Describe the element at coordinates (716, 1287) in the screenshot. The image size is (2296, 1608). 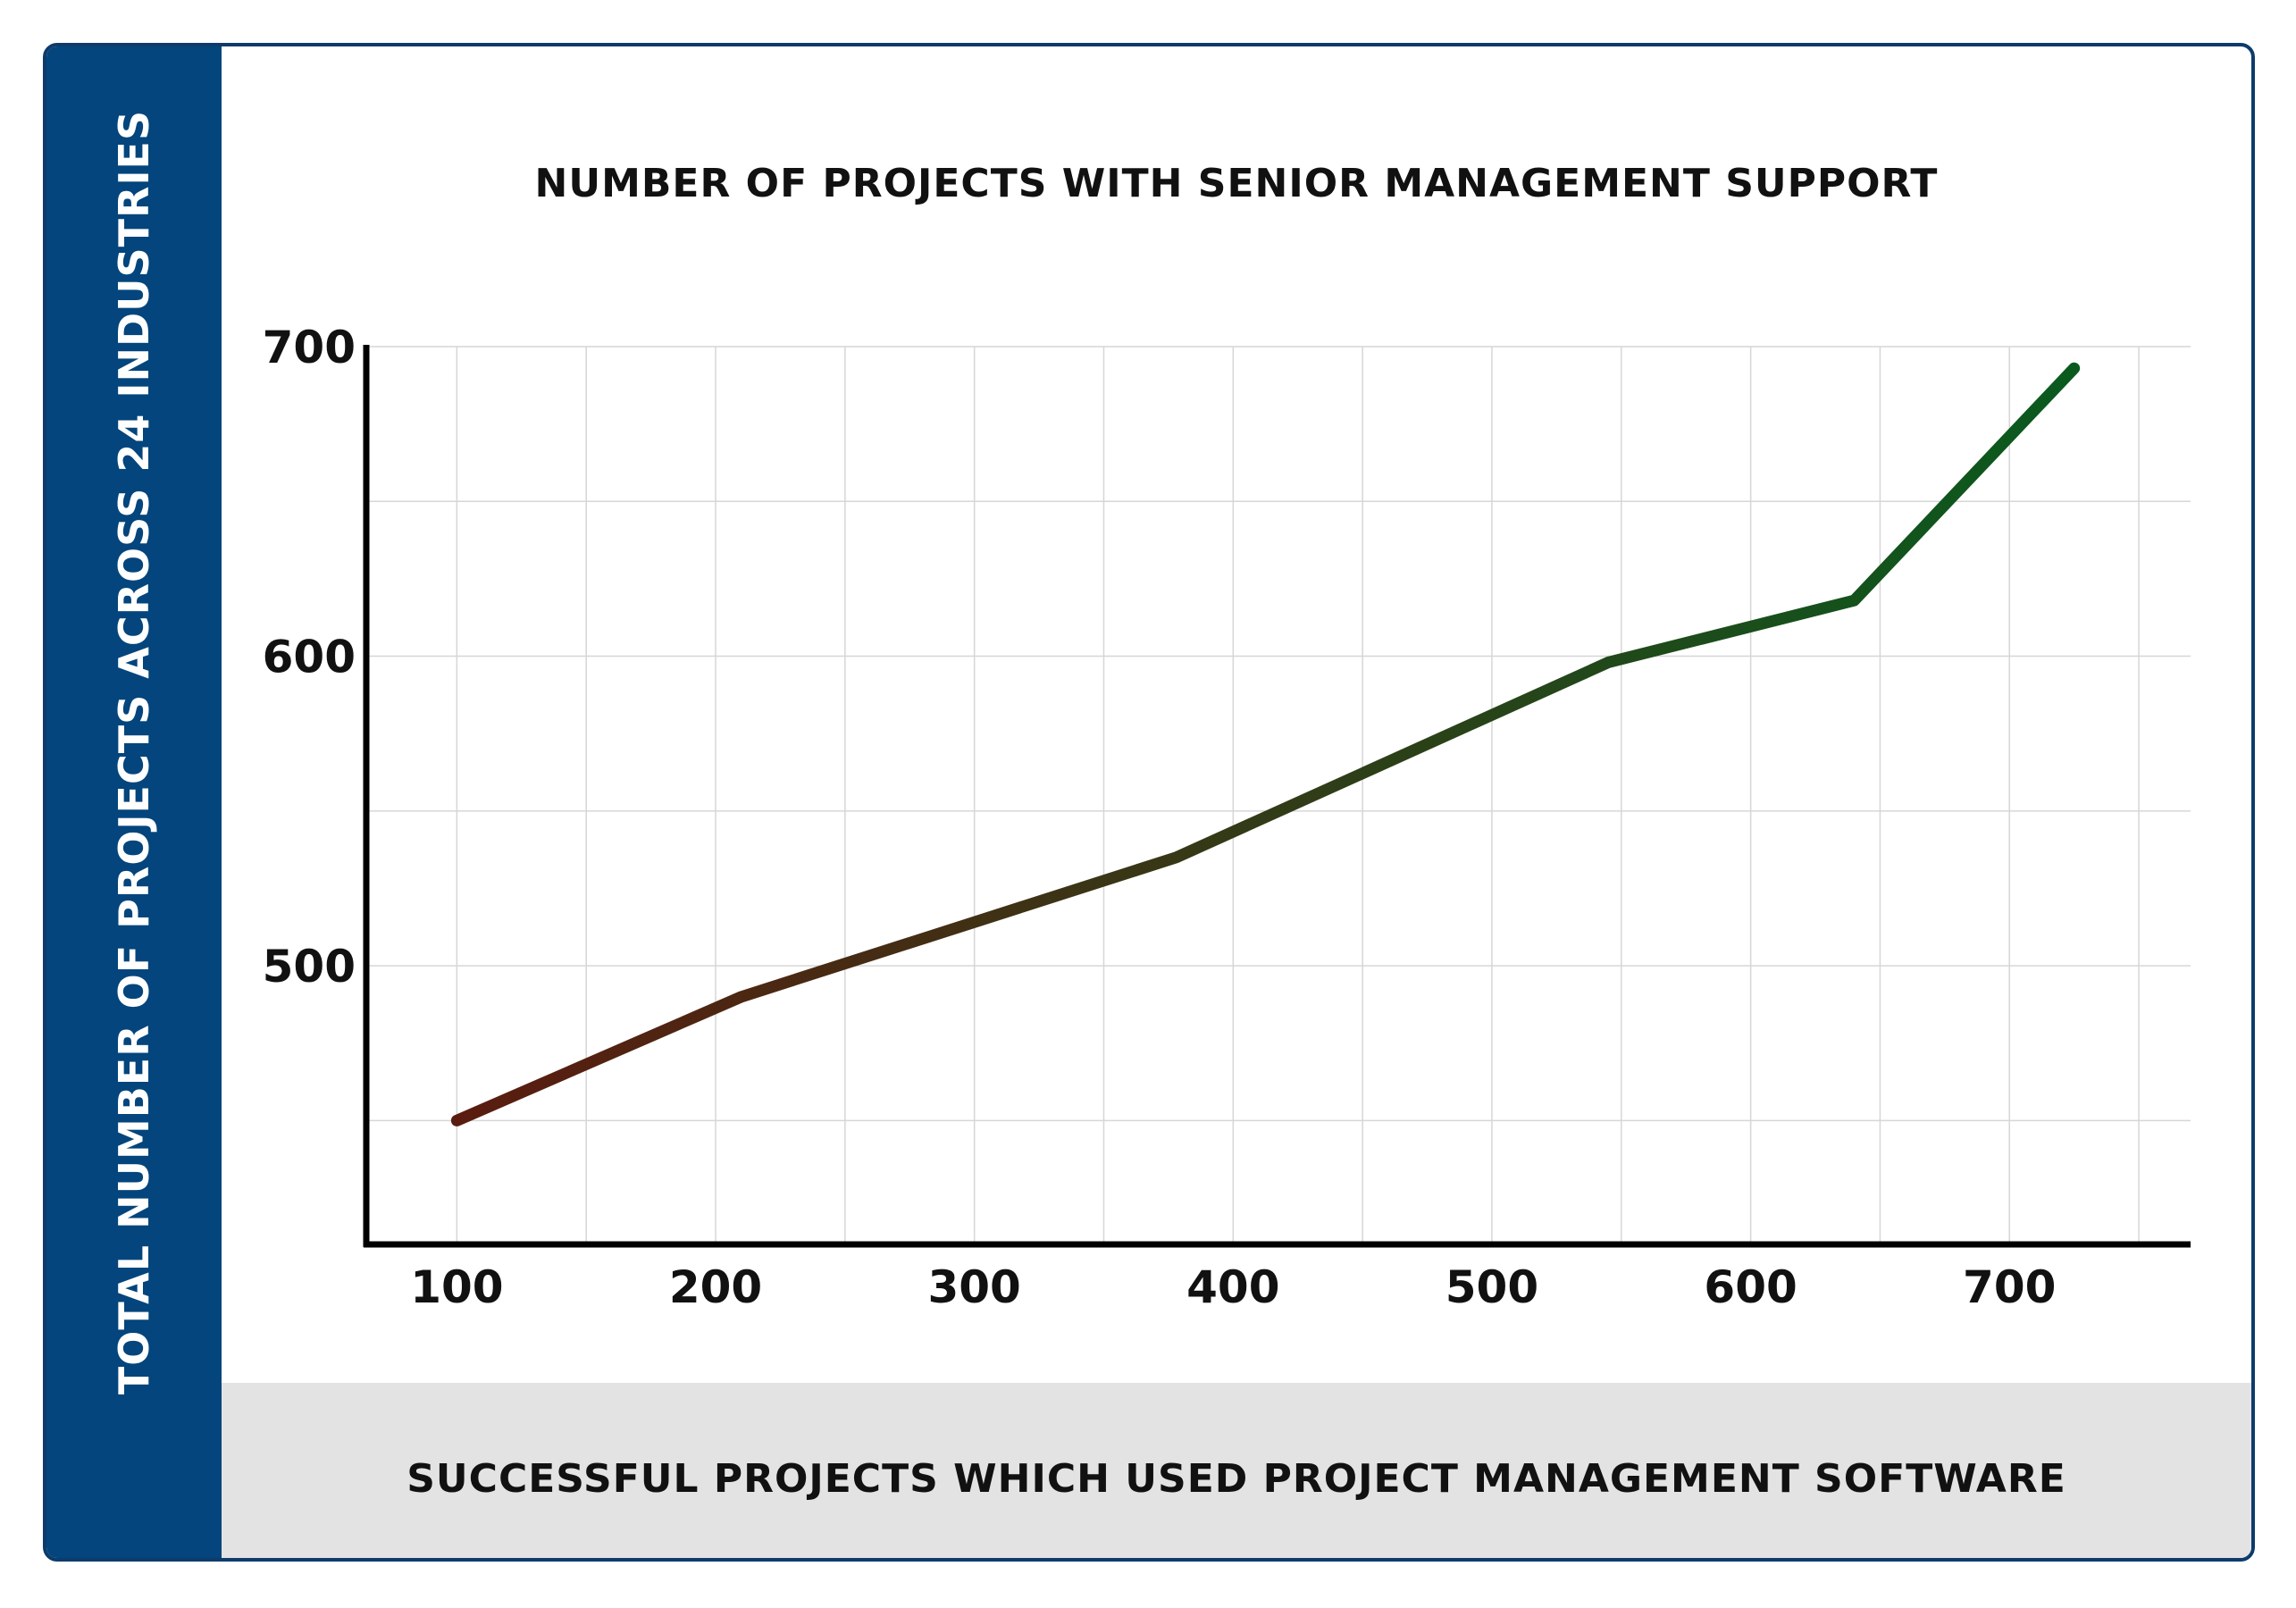
I see `x-tick-label: 200` at that location.